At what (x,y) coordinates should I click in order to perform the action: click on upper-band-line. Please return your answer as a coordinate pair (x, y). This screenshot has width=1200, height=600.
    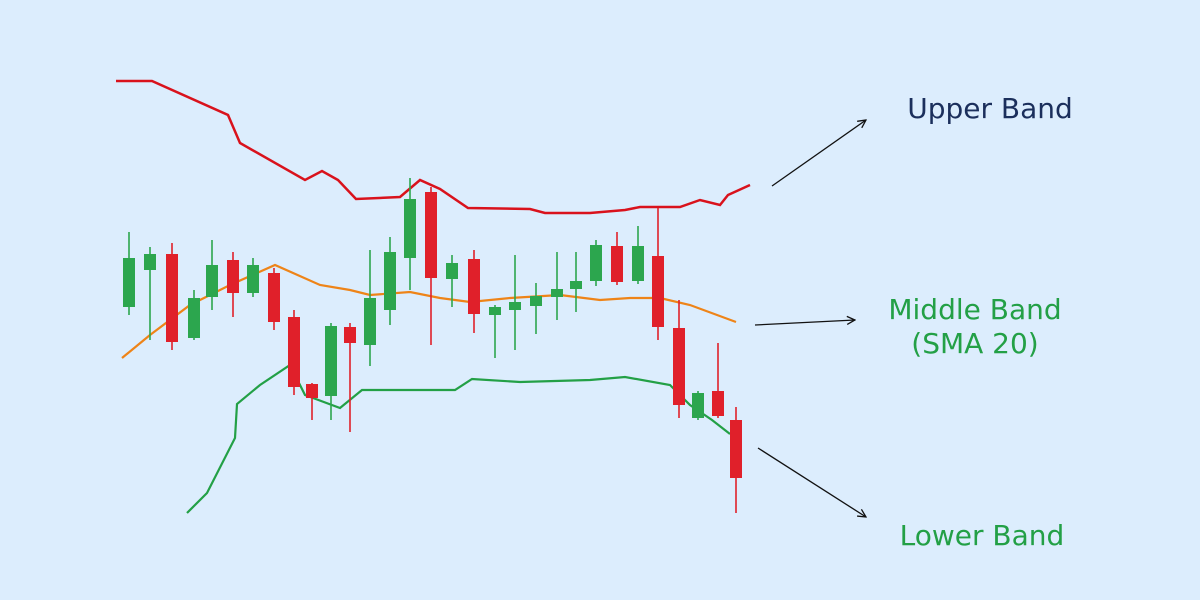
    Looking at the image, I should click on (433, 147).